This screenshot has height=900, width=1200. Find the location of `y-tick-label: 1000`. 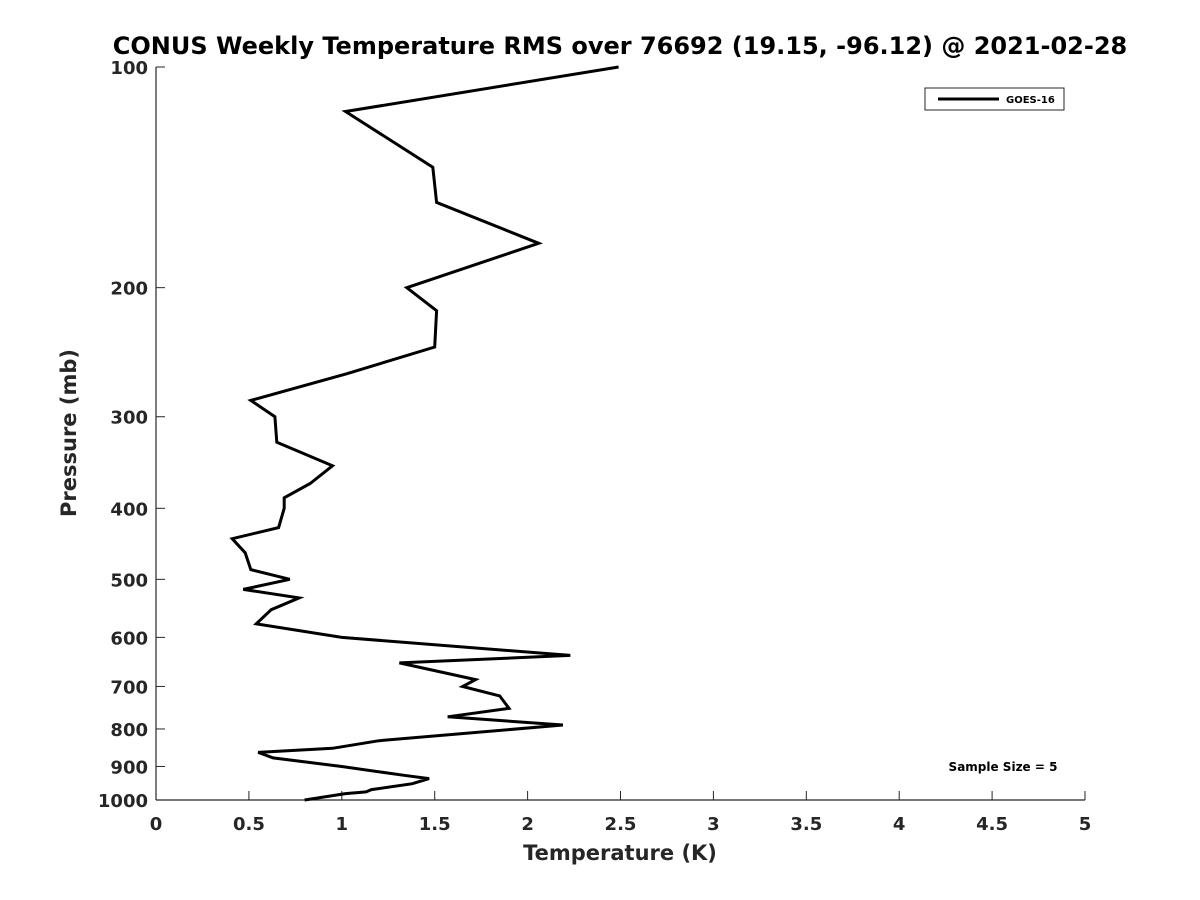

y-tick-label: 1000 is located at coordinates (123, 801).